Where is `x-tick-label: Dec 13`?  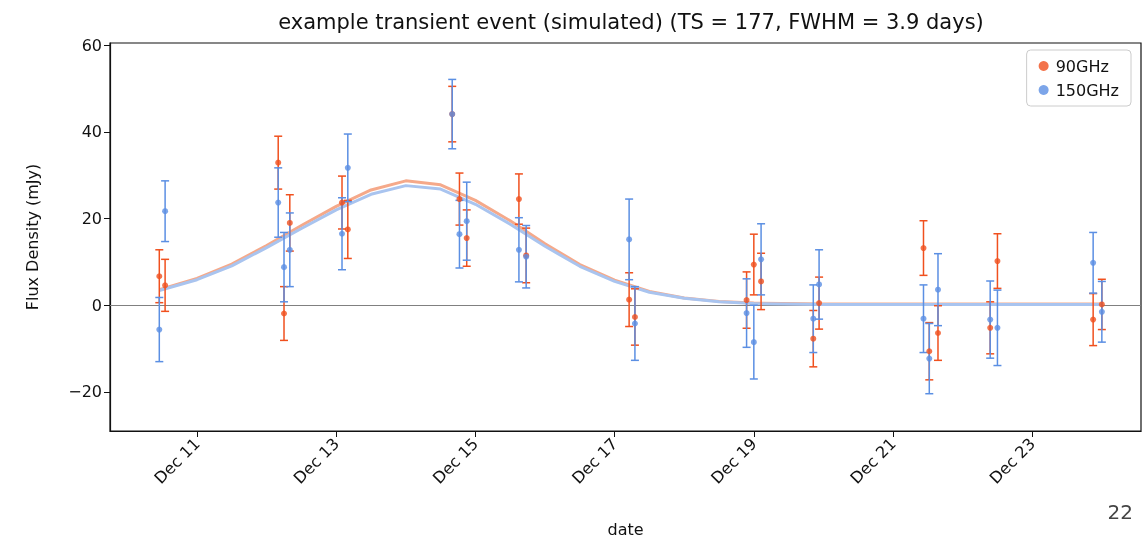
x-tick-label: Dec 13 is located at coordinates (316, 461).